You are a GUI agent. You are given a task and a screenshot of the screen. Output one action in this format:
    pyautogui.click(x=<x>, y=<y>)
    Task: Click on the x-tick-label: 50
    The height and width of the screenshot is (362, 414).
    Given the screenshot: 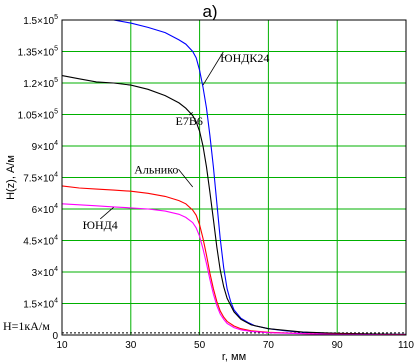 What is the action you would take?
    pyautogui.click(x=200, y=345)
    